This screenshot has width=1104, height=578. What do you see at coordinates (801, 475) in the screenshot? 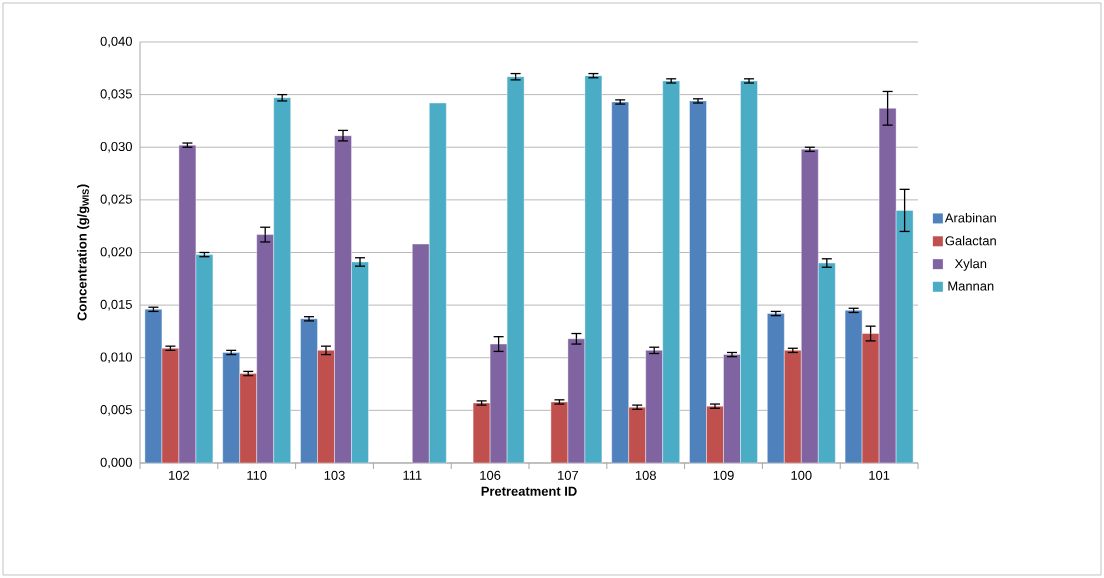
I see `x-tick-label: 100` at bounding box center [801, 475].